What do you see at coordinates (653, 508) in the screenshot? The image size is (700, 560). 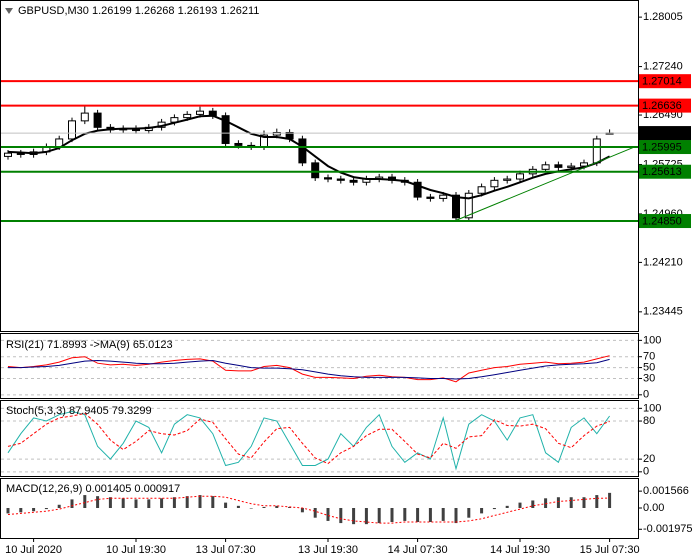 I see `y-tick-label: 0.00` at bounding box center [653, 508].